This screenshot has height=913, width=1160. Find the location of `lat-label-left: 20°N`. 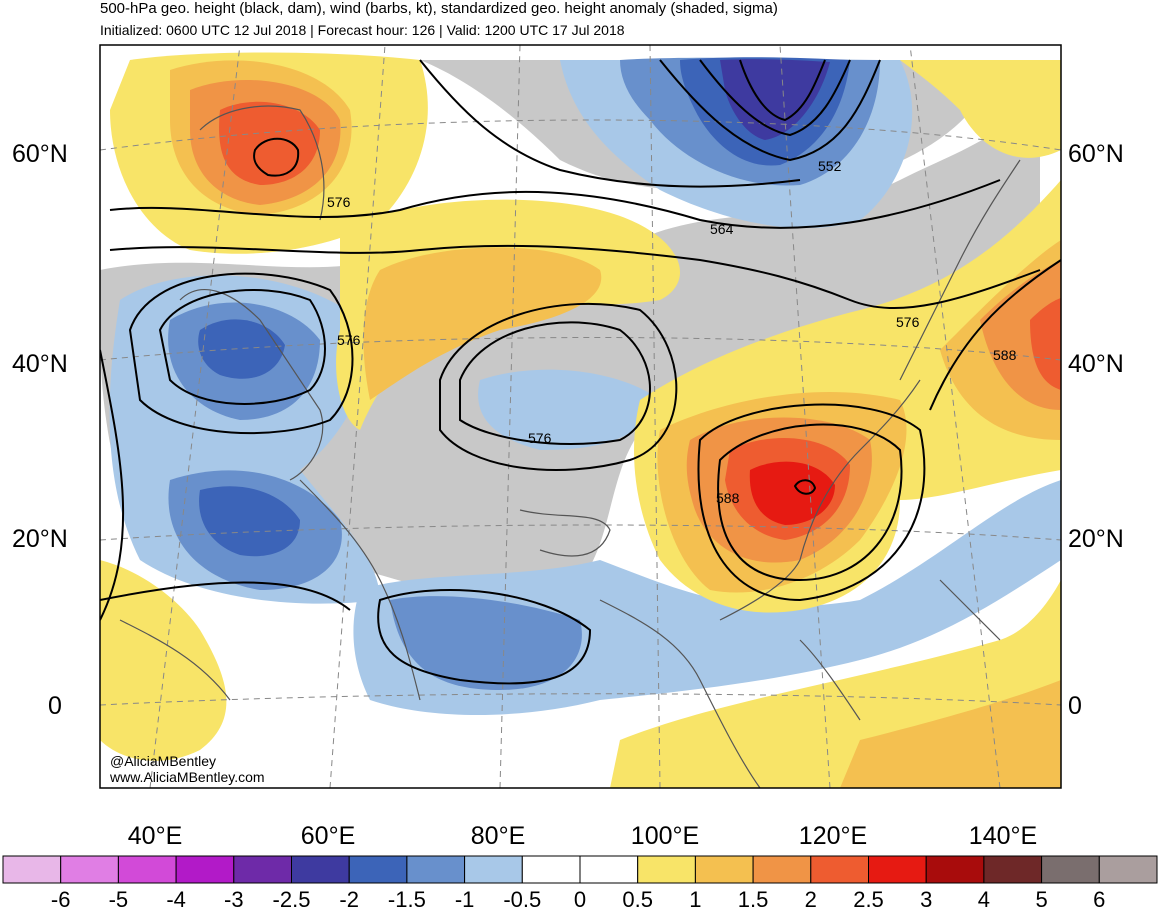

lat-label-left: 20°N is located at coordinates (40, 539).